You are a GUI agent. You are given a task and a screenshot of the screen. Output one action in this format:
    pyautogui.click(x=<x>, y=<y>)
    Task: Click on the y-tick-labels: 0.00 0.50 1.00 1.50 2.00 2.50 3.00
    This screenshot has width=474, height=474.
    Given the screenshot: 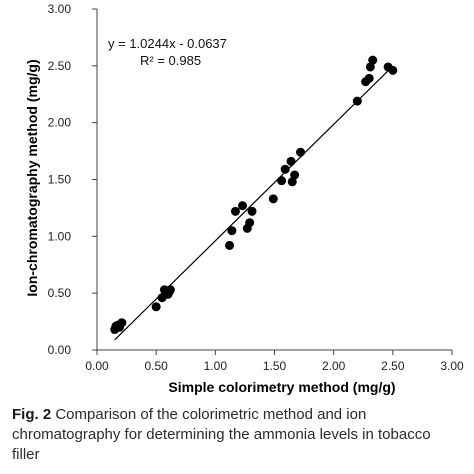 What is the action you would take?
    pyautogui.click(x=60, y=179)
    